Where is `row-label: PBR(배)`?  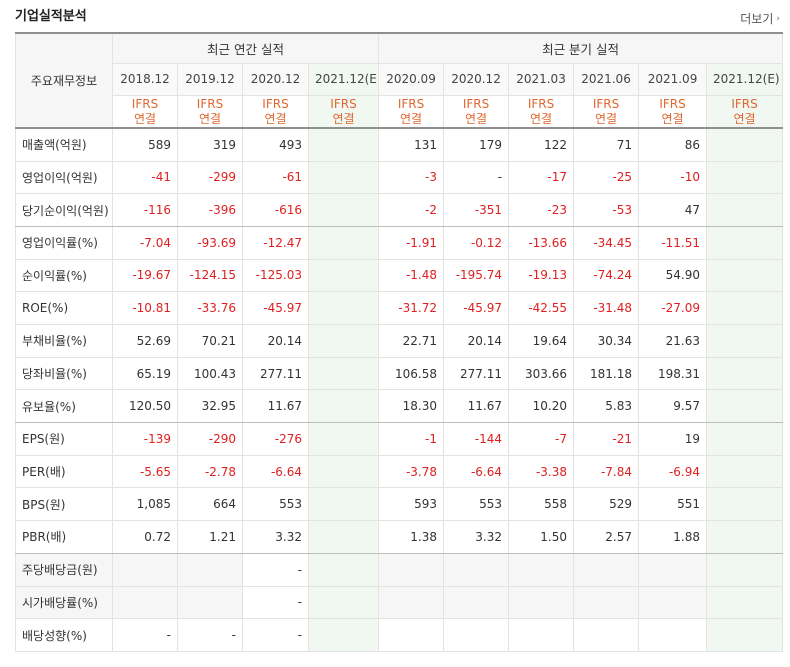
row-label: PBR(배) is located at coordinates (64, 537).